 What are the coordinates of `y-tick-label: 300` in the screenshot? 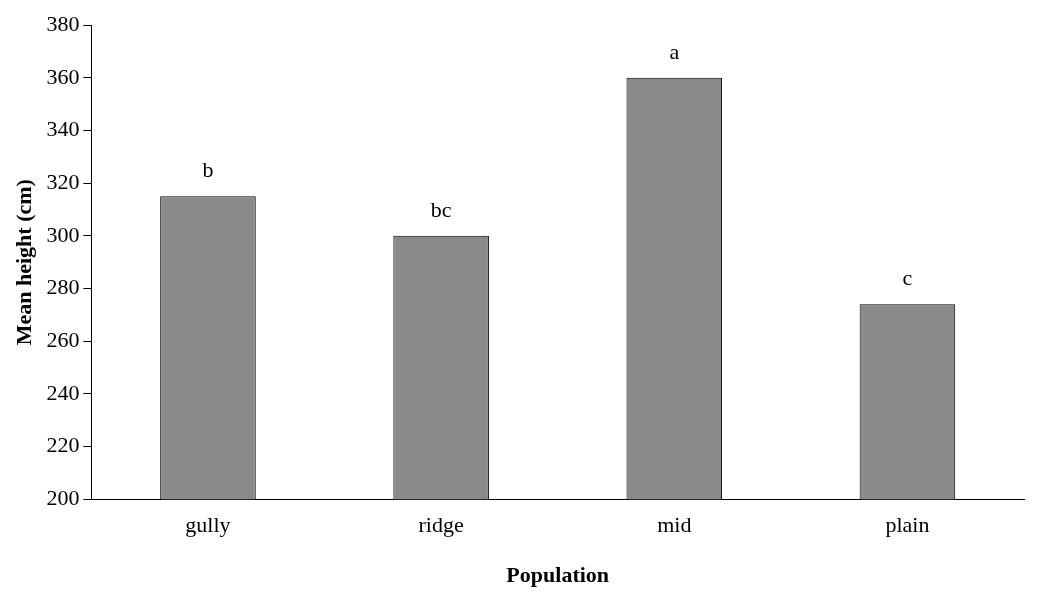 It's located at (63, 234).